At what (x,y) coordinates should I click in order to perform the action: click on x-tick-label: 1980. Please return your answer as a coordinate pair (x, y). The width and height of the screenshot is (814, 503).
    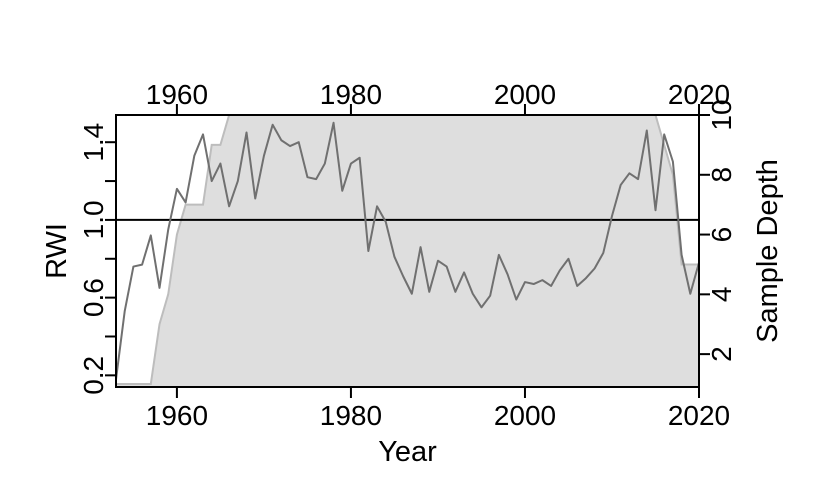
    Looking at the image, I should click on (351, 415).